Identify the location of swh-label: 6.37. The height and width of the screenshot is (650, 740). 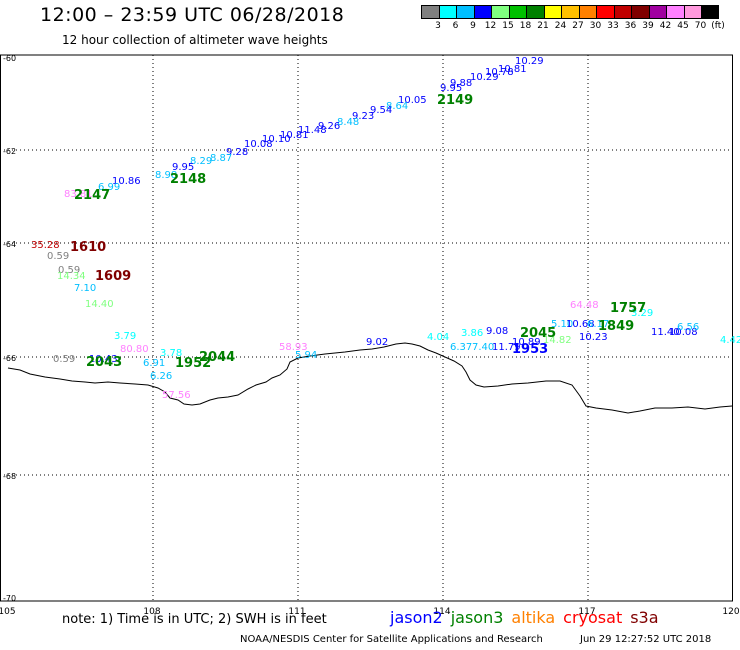
(461, 347).